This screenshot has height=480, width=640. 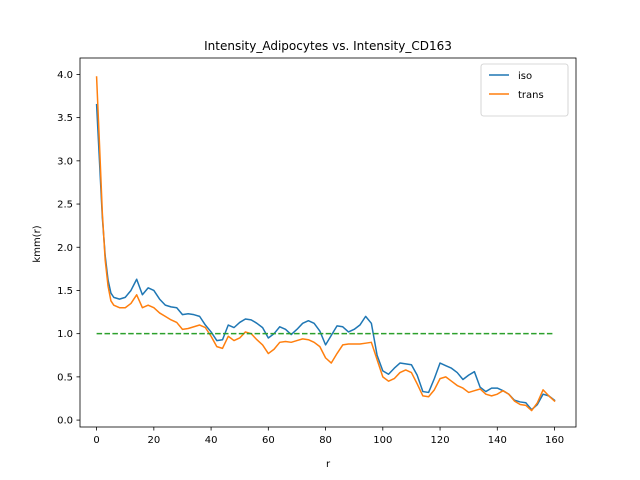 I want to click on y-tick-label: 1.5, so click(x=65, y=291).